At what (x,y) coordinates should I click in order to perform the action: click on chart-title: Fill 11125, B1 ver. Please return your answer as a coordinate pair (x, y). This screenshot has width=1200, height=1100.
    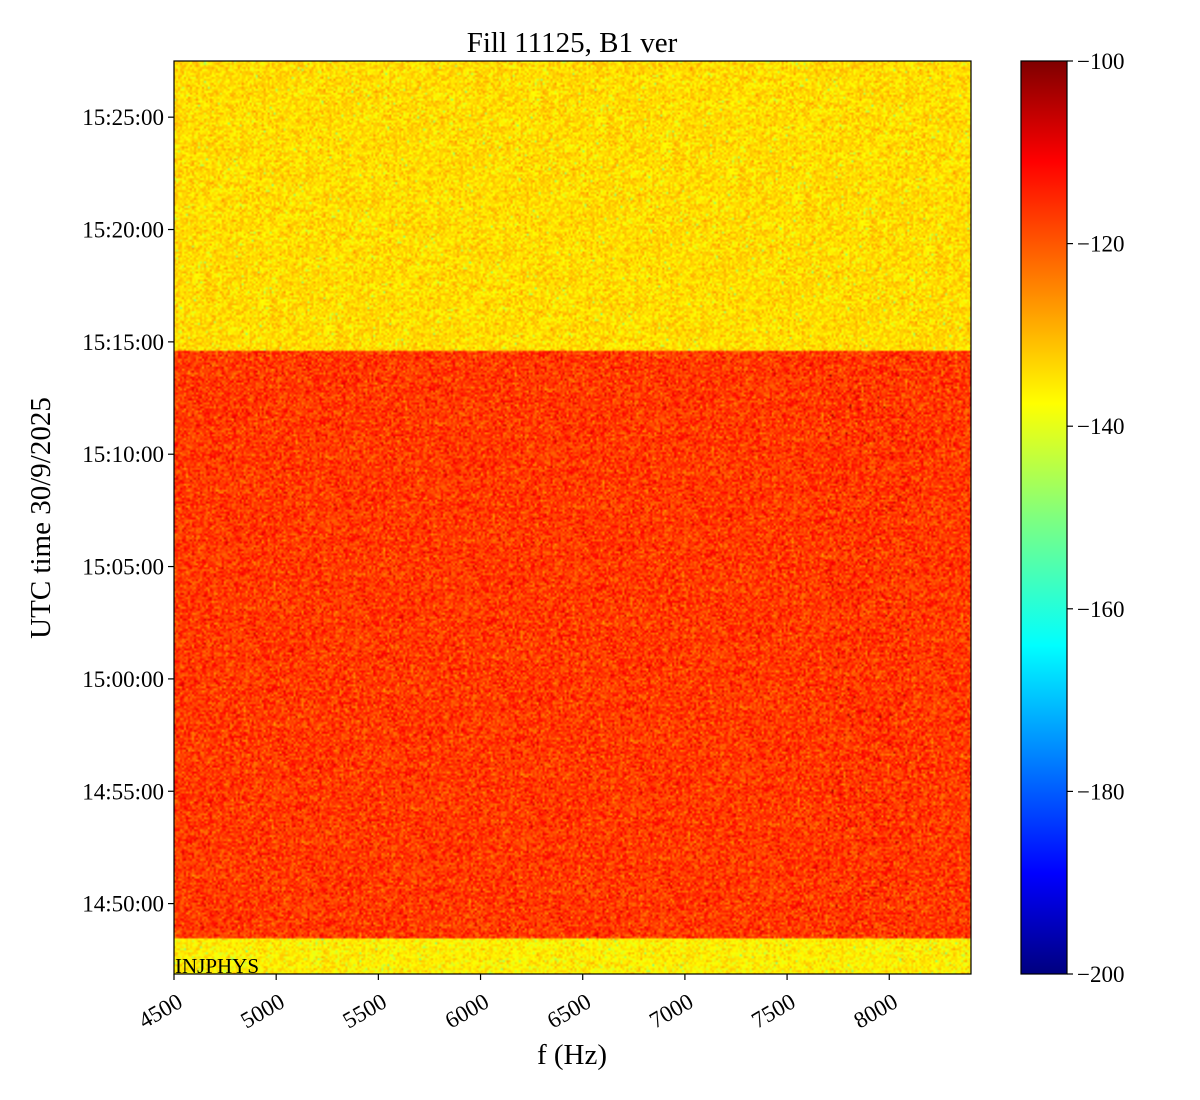
    Looking at the image, I should click on (572, 43).